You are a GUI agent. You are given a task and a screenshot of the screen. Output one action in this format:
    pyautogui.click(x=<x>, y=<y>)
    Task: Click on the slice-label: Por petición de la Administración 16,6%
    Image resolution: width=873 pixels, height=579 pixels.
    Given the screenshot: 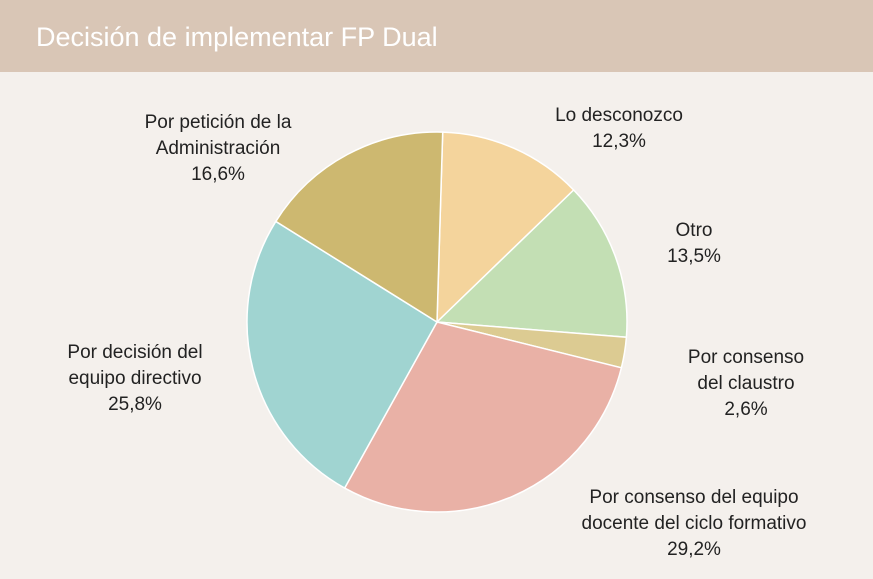 What is the action you would take?
    pyautogui.click(x=218, y=149)
    